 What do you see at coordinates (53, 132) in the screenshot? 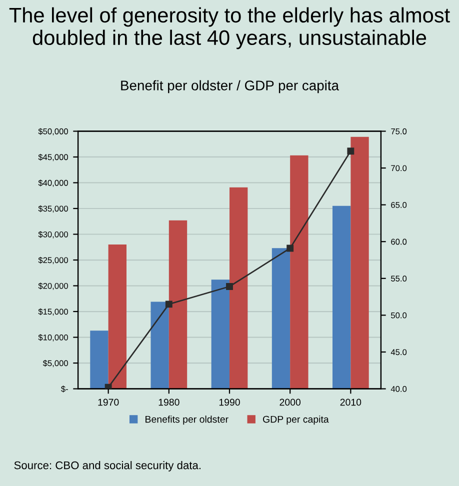
I see `y-tick-label: $50,000` at bounding box center [53, 132].